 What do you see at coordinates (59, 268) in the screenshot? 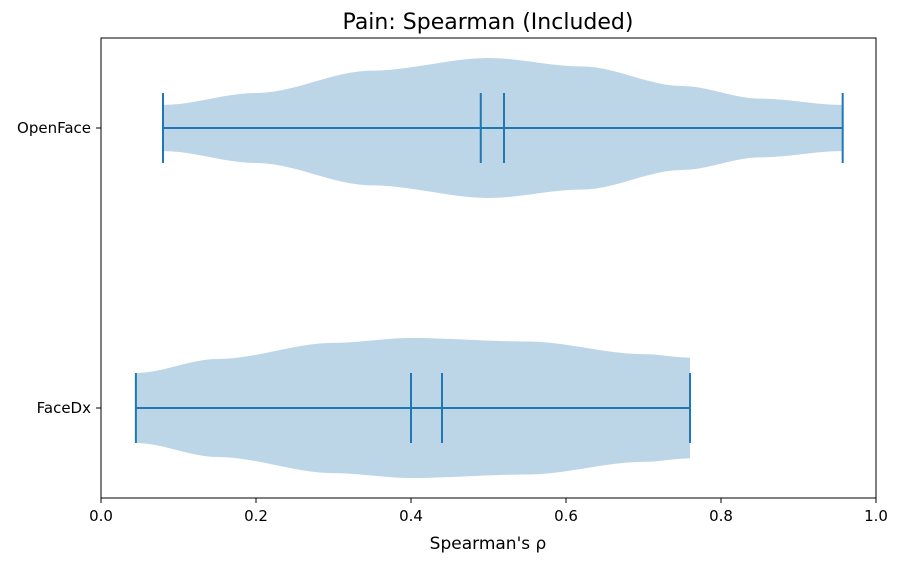
I see `y-axis-ticks: OpenFace FaceDx` at bounding box center [59, 268].